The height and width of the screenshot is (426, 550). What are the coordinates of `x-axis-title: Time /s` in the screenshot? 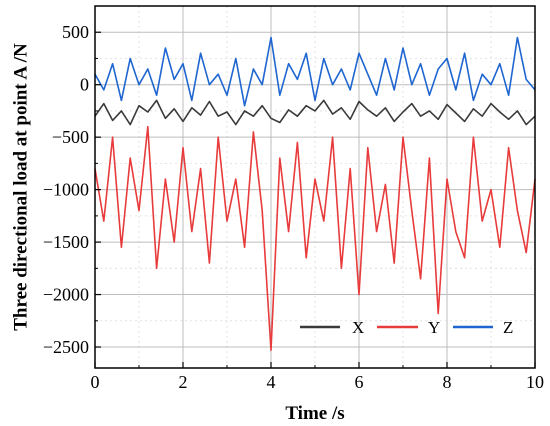 It's located at (314, 413).